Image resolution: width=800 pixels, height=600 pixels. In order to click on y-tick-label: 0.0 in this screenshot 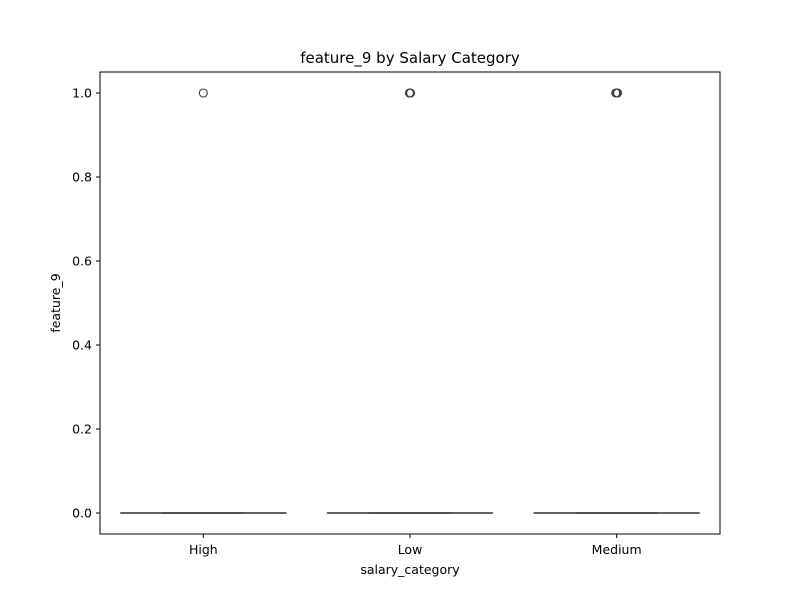, I will do `click(82, 513)`.